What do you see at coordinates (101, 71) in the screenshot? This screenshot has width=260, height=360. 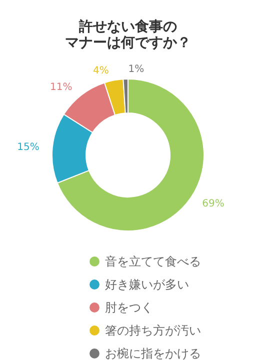 I see `data-label: 4%` at bounding box center [101, 71].